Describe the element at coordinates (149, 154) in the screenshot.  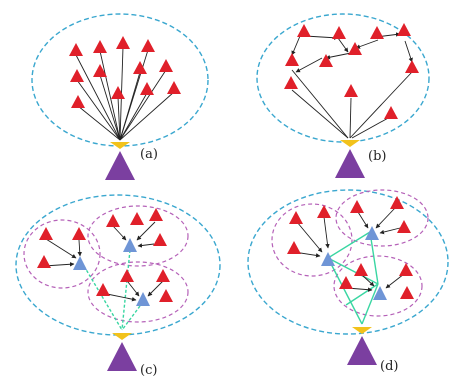
I see `panel-label: (a)` at that location.